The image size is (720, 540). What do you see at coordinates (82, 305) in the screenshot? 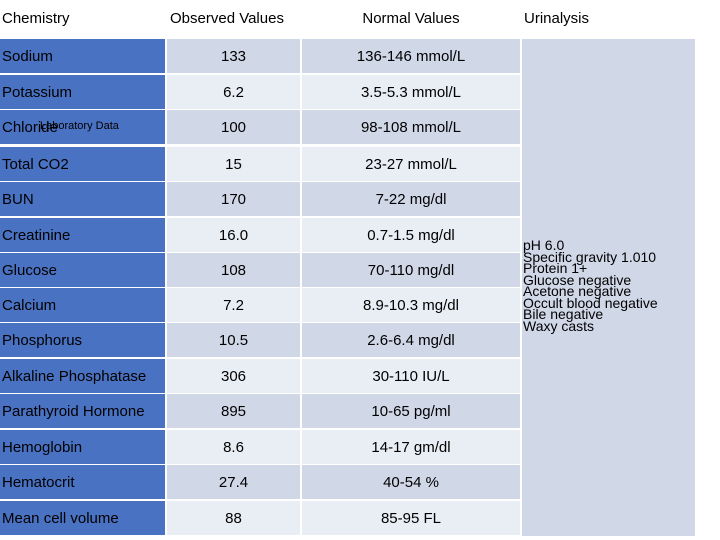
I see `analyte-name: Calcium` at bounding box center [82, 305].